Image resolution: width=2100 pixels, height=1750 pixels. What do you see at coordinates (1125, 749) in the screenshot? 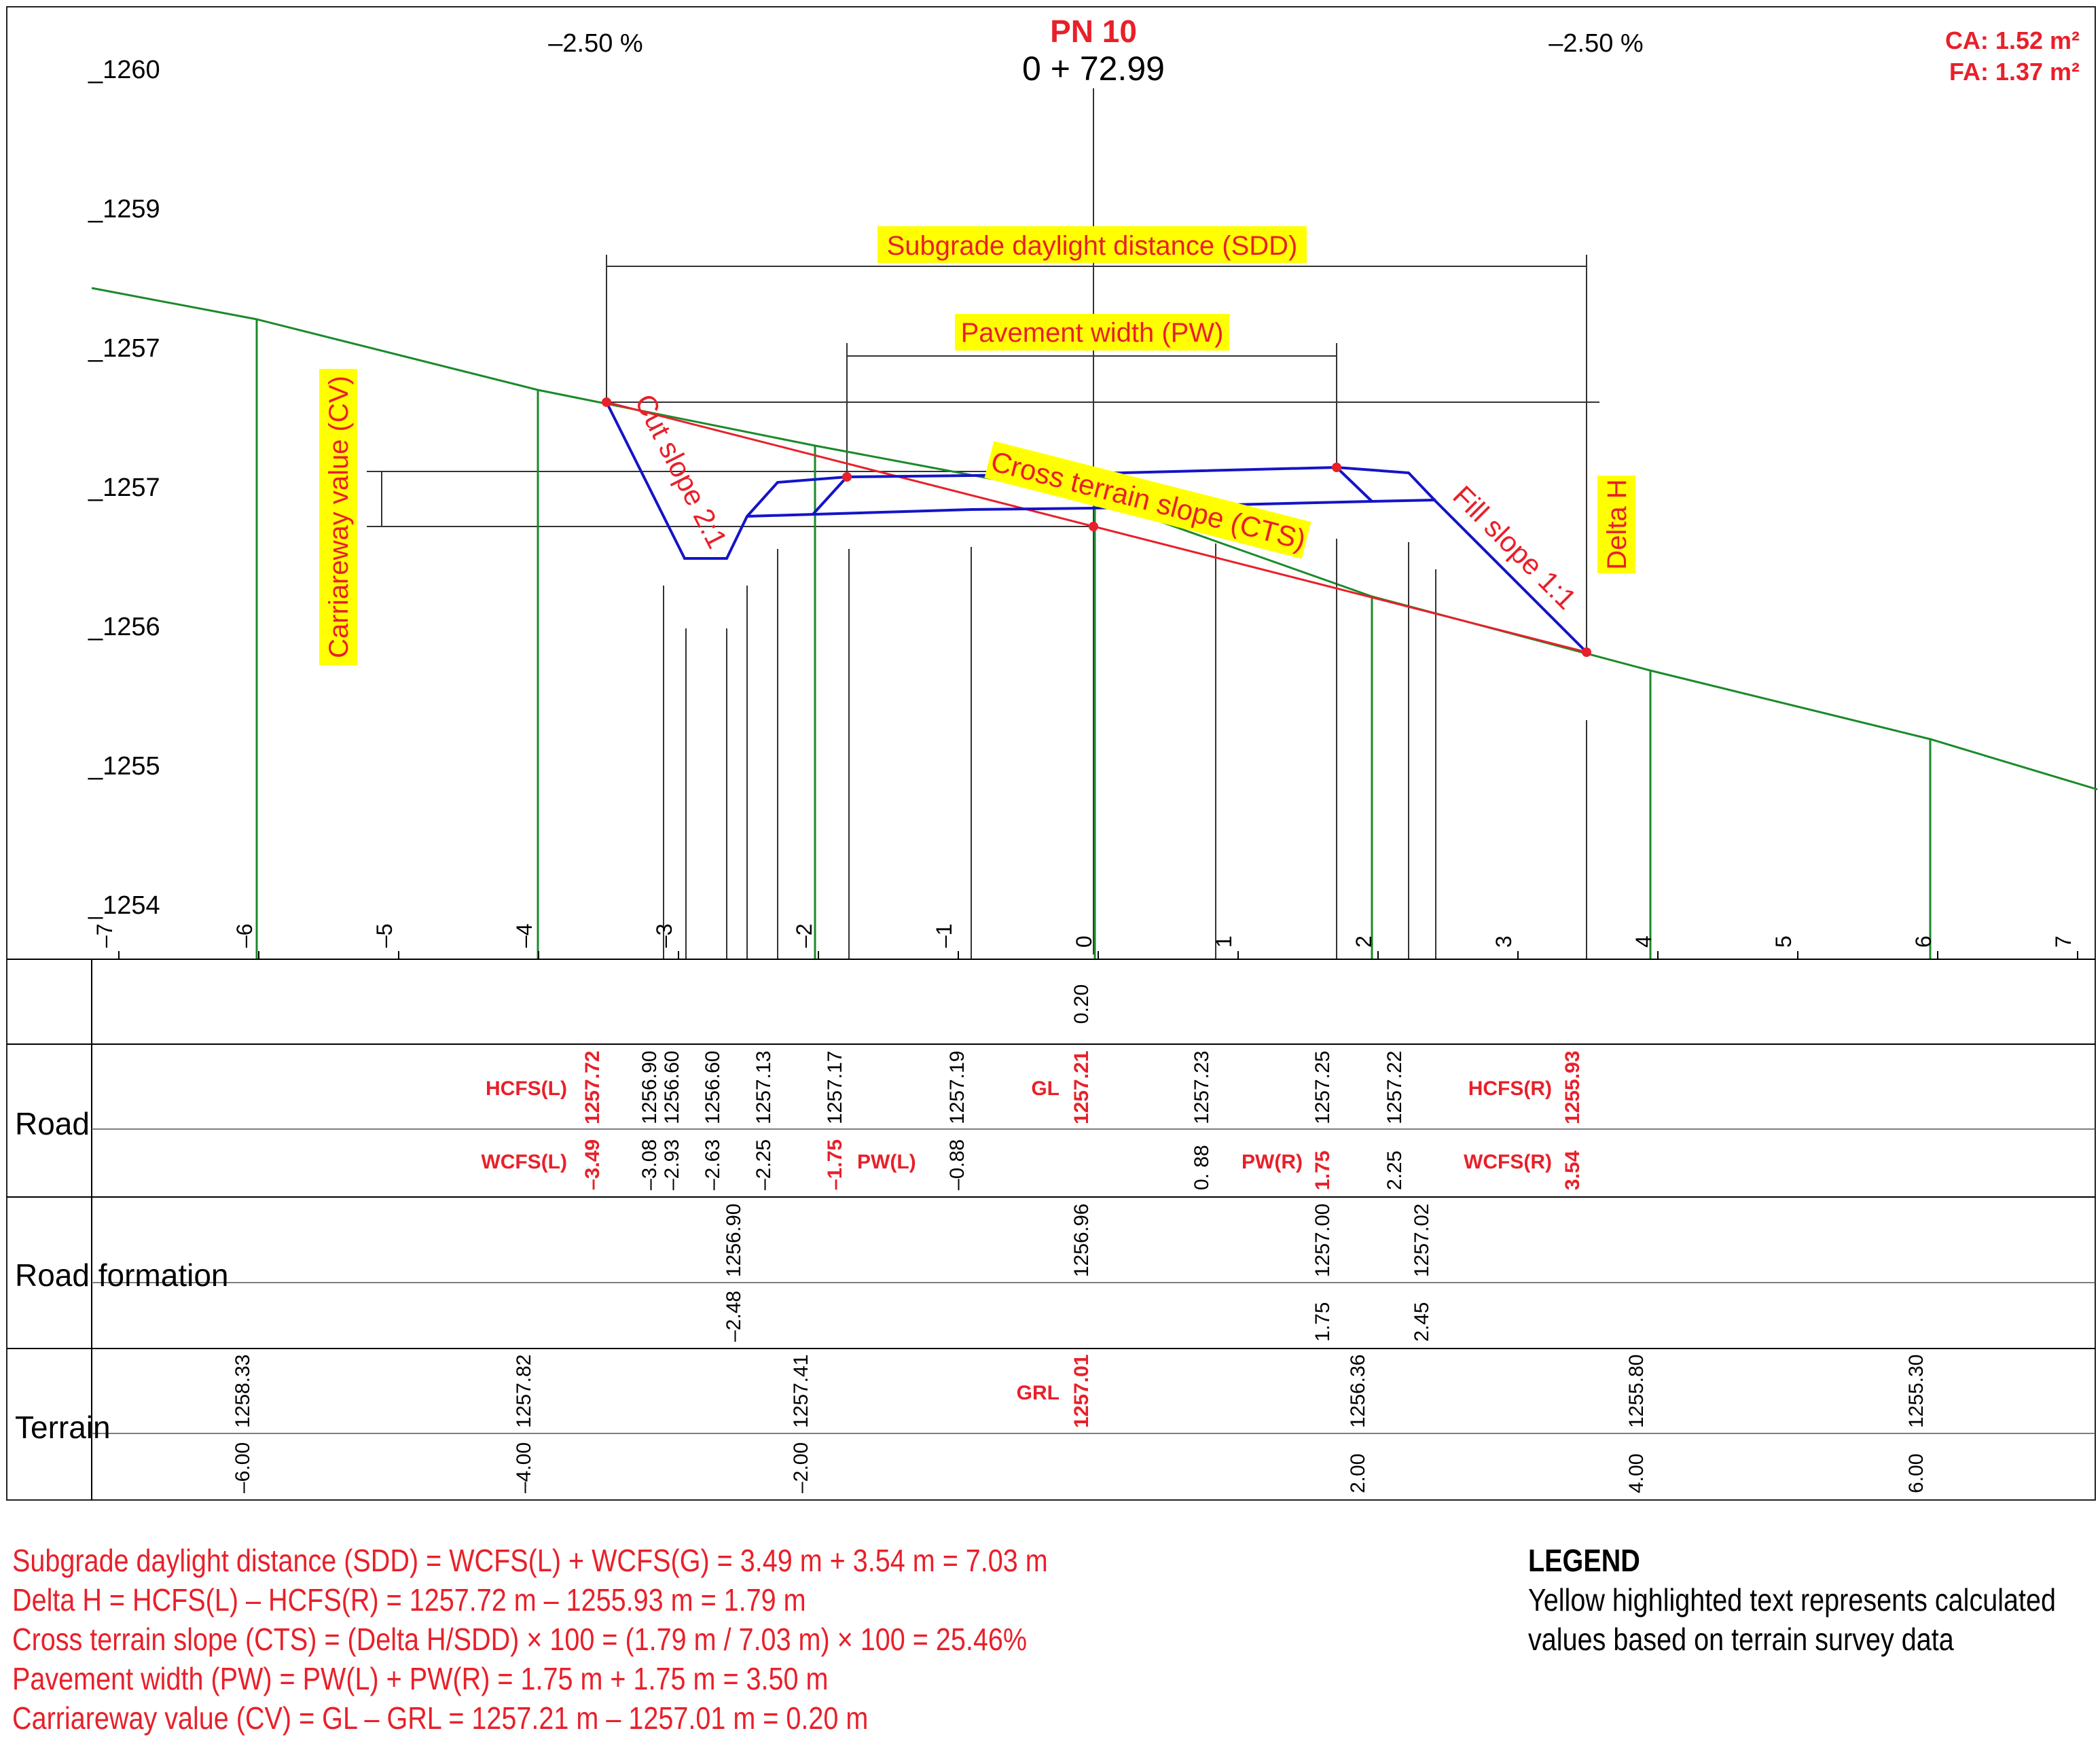
I see `station-verticals` at bounding box center [1125, 749].